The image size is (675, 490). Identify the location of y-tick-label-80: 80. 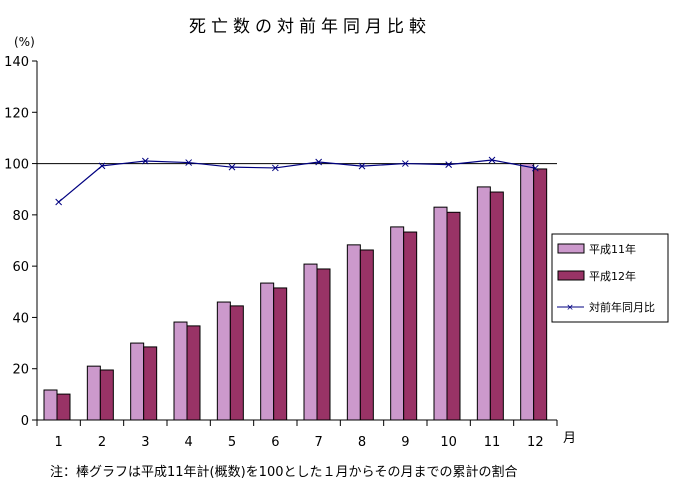
(20, 216).